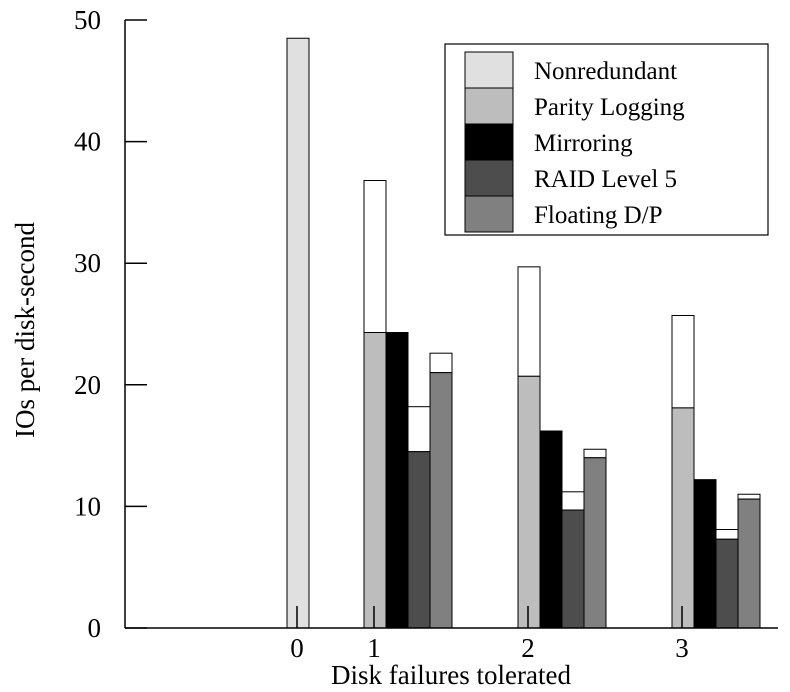 The image size is (790, 692). I want to click on y-tick-label: 30, so click(87, 263).